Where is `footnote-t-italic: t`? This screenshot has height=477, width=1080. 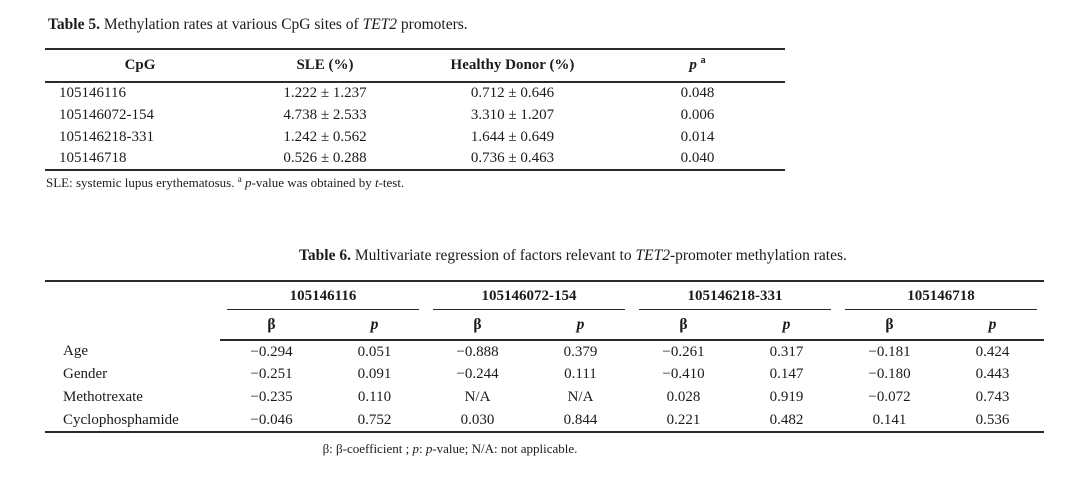 footnote-t-italic: t is located at coordinates (376, 182).